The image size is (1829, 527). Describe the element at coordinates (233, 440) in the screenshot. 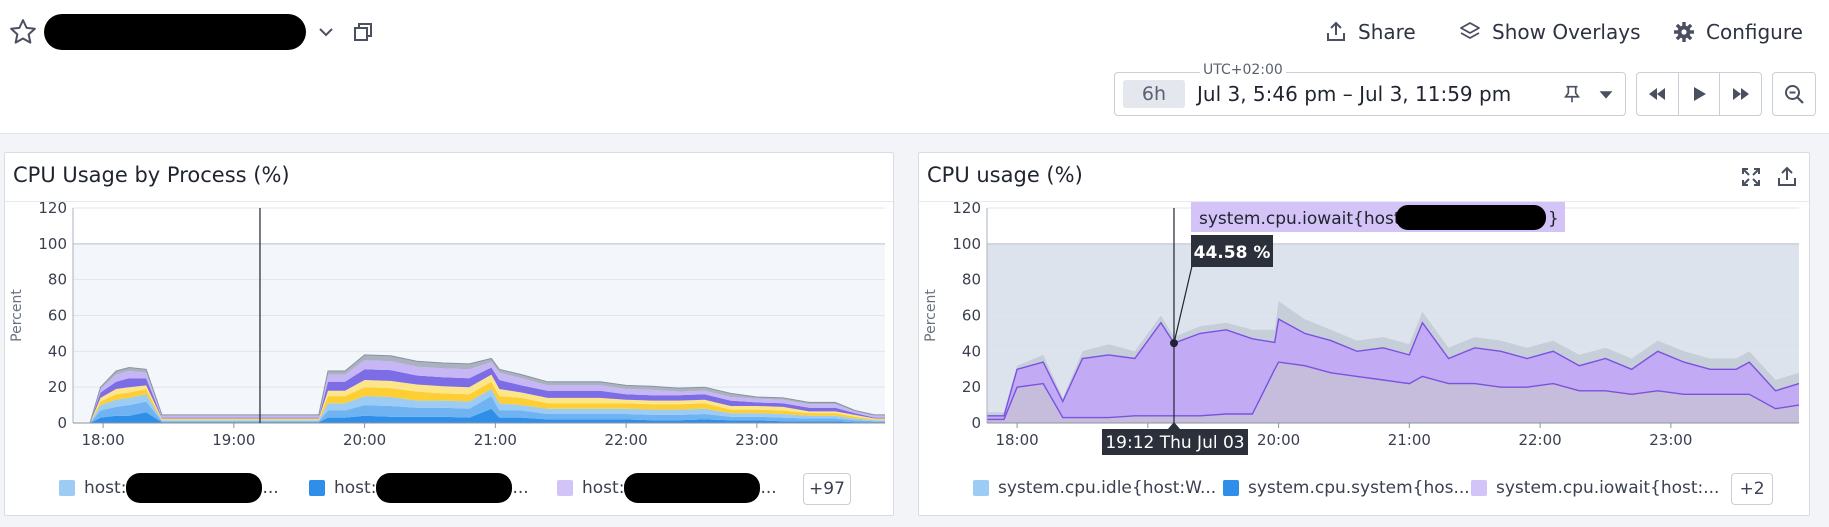

I see `x-tick-label: 19:00` at that location.